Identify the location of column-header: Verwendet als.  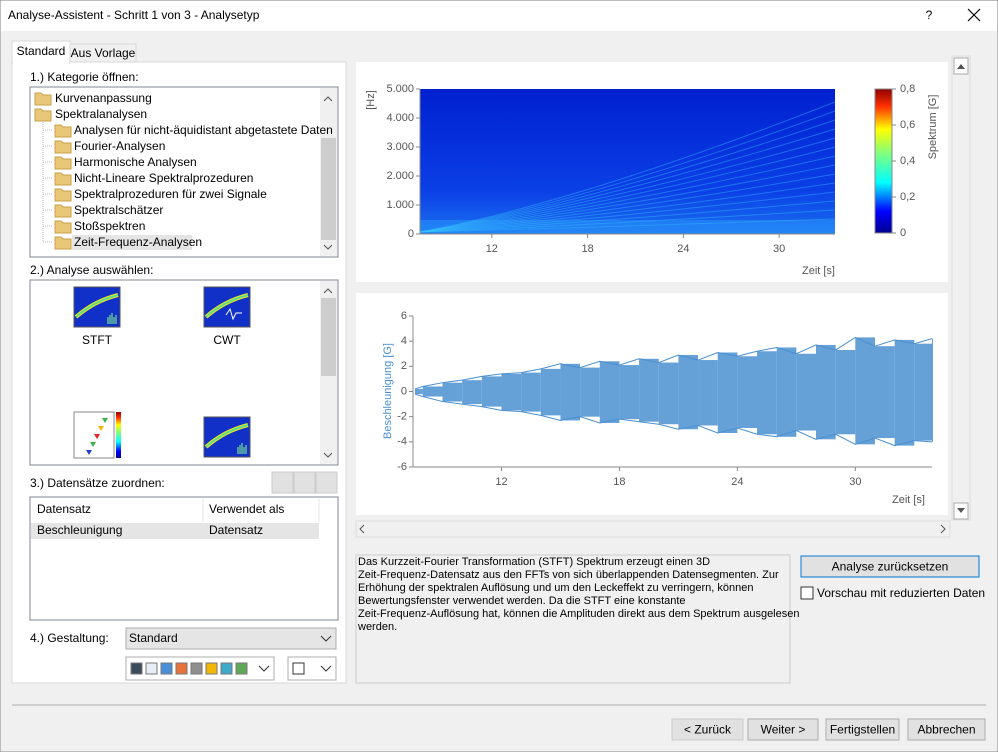
(246, 509).